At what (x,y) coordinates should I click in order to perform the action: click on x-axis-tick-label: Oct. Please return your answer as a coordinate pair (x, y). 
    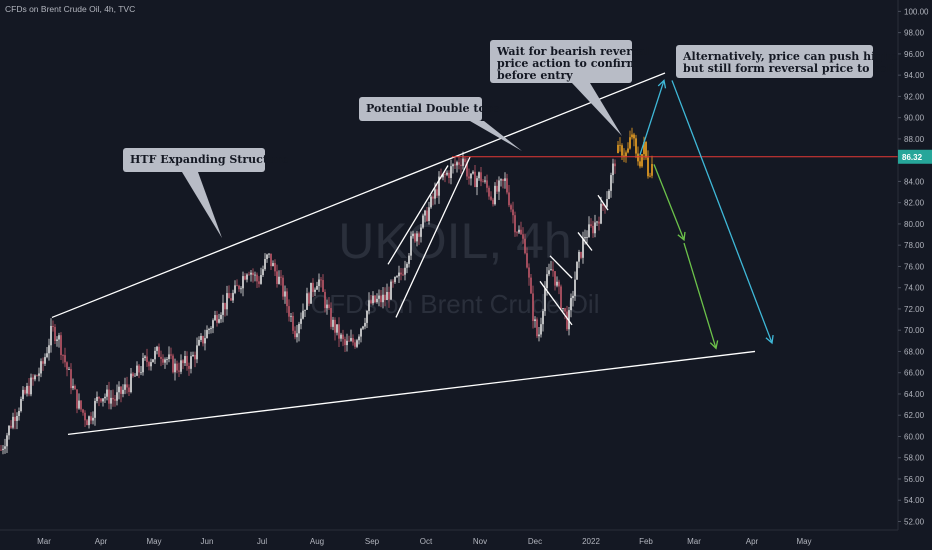
    Looking at the image, I should click on (426, 541).